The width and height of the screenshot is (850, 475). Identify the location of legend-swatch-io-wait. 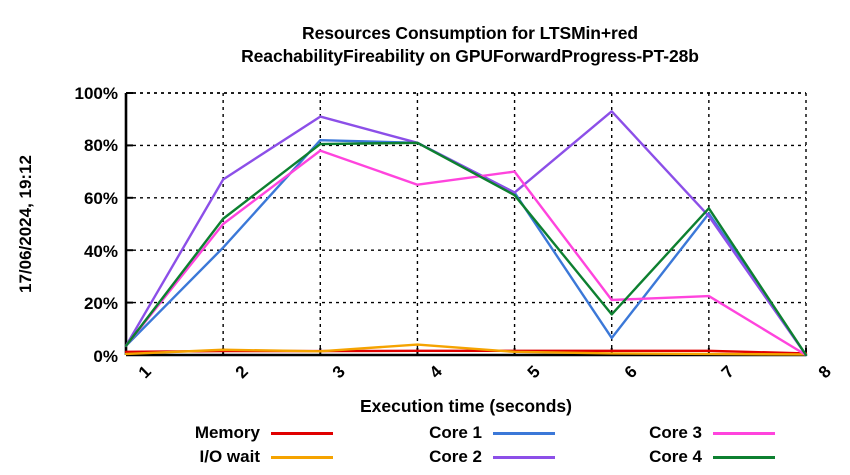
(302, 457).